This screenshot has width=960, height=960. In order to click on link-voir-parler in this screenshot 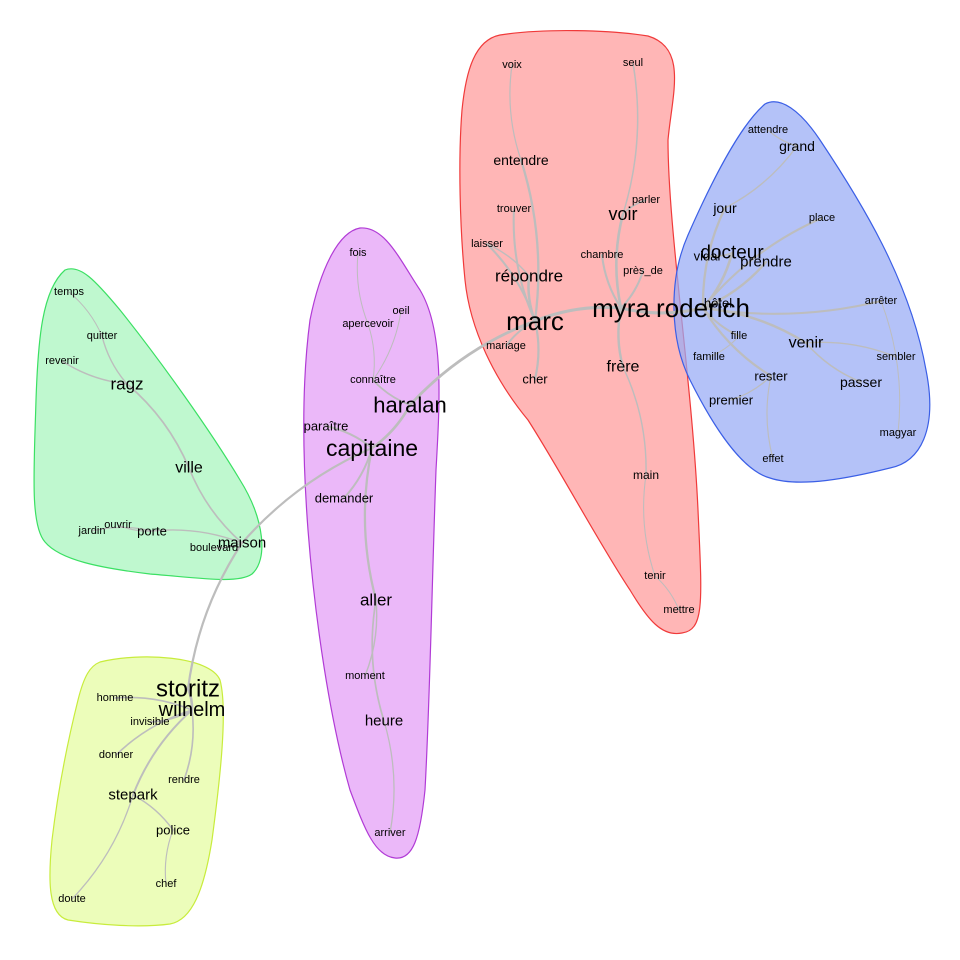, I will do `click(634, 207)`.